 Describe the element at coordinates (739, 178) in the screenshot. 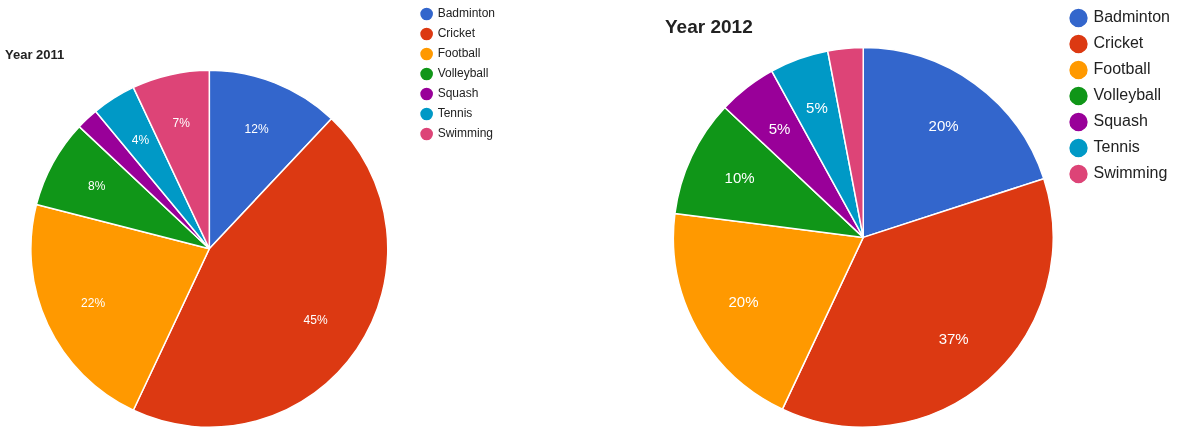

I see `data-label: 10%` at that location.